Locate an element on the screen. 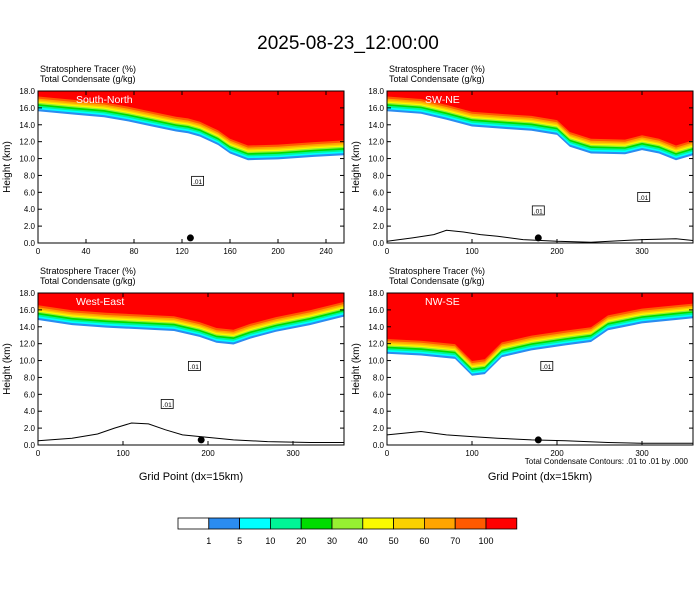  legend-label: 20 is located at coordinates (301, 541).